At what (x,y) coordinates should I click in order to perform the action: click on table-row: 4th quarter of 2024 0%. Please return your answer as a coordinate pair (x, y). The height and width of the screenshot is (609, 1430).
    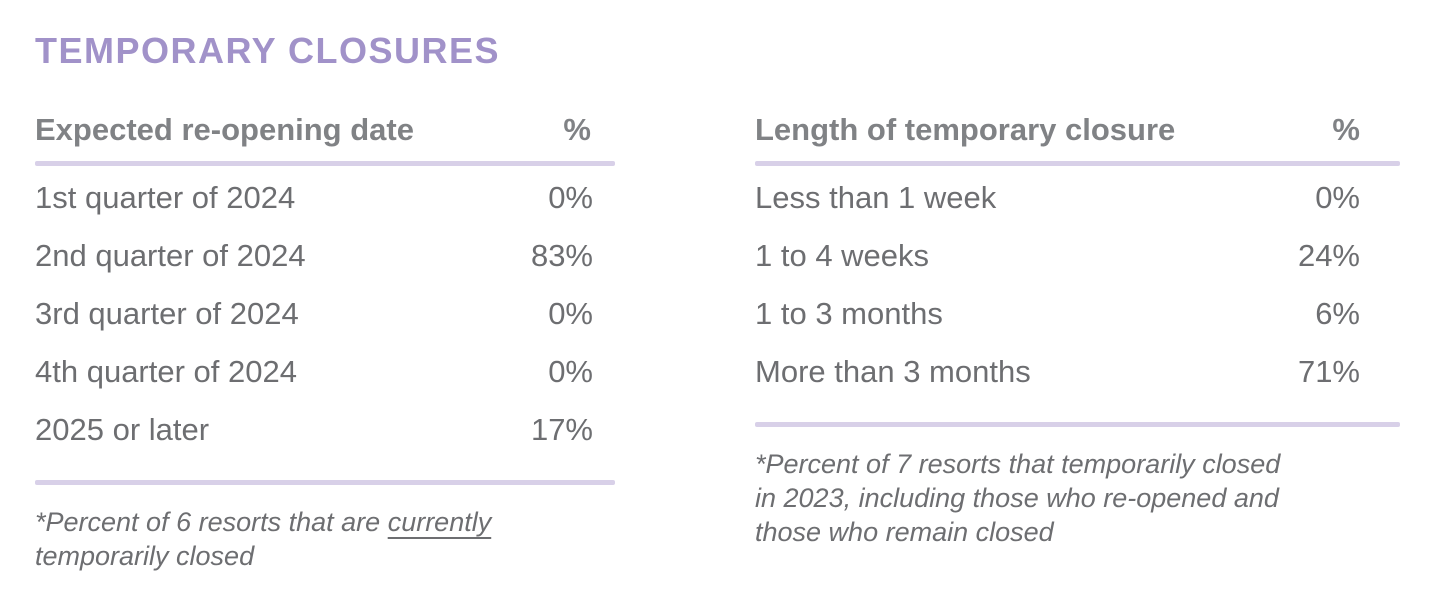
    Looking at the image, I should click on (325, 372).